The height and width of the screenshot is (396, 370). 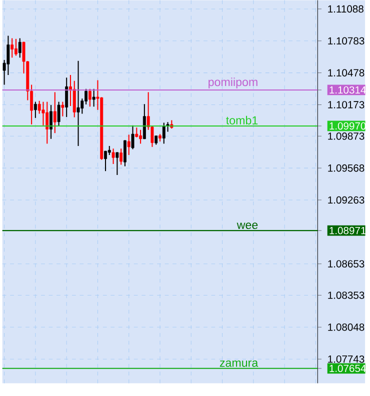 What do you see at coordinates (233, 83) in the screenshot?
I see `ref-line-label: pomiipom` at bounding box center [233, 83].